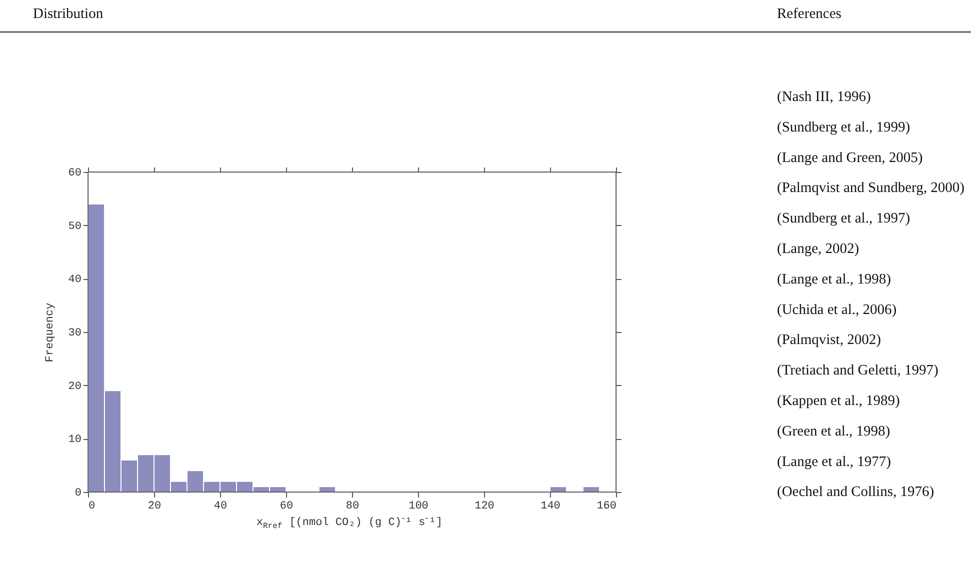 This screenshot has height=565, width=971. Describe the element at coordinates (818, 249) in the screenshot. I see `text: (Lange, 2002)` at that location.